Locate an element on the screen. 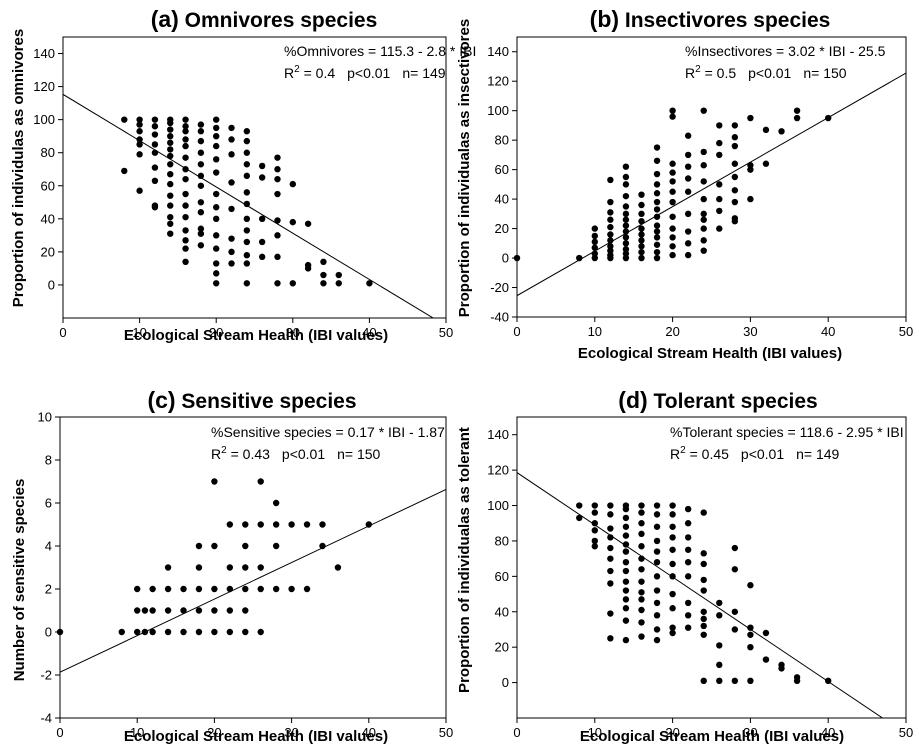  panel-a-title: (a) Omnivores species is located at coordinates (264, 19).